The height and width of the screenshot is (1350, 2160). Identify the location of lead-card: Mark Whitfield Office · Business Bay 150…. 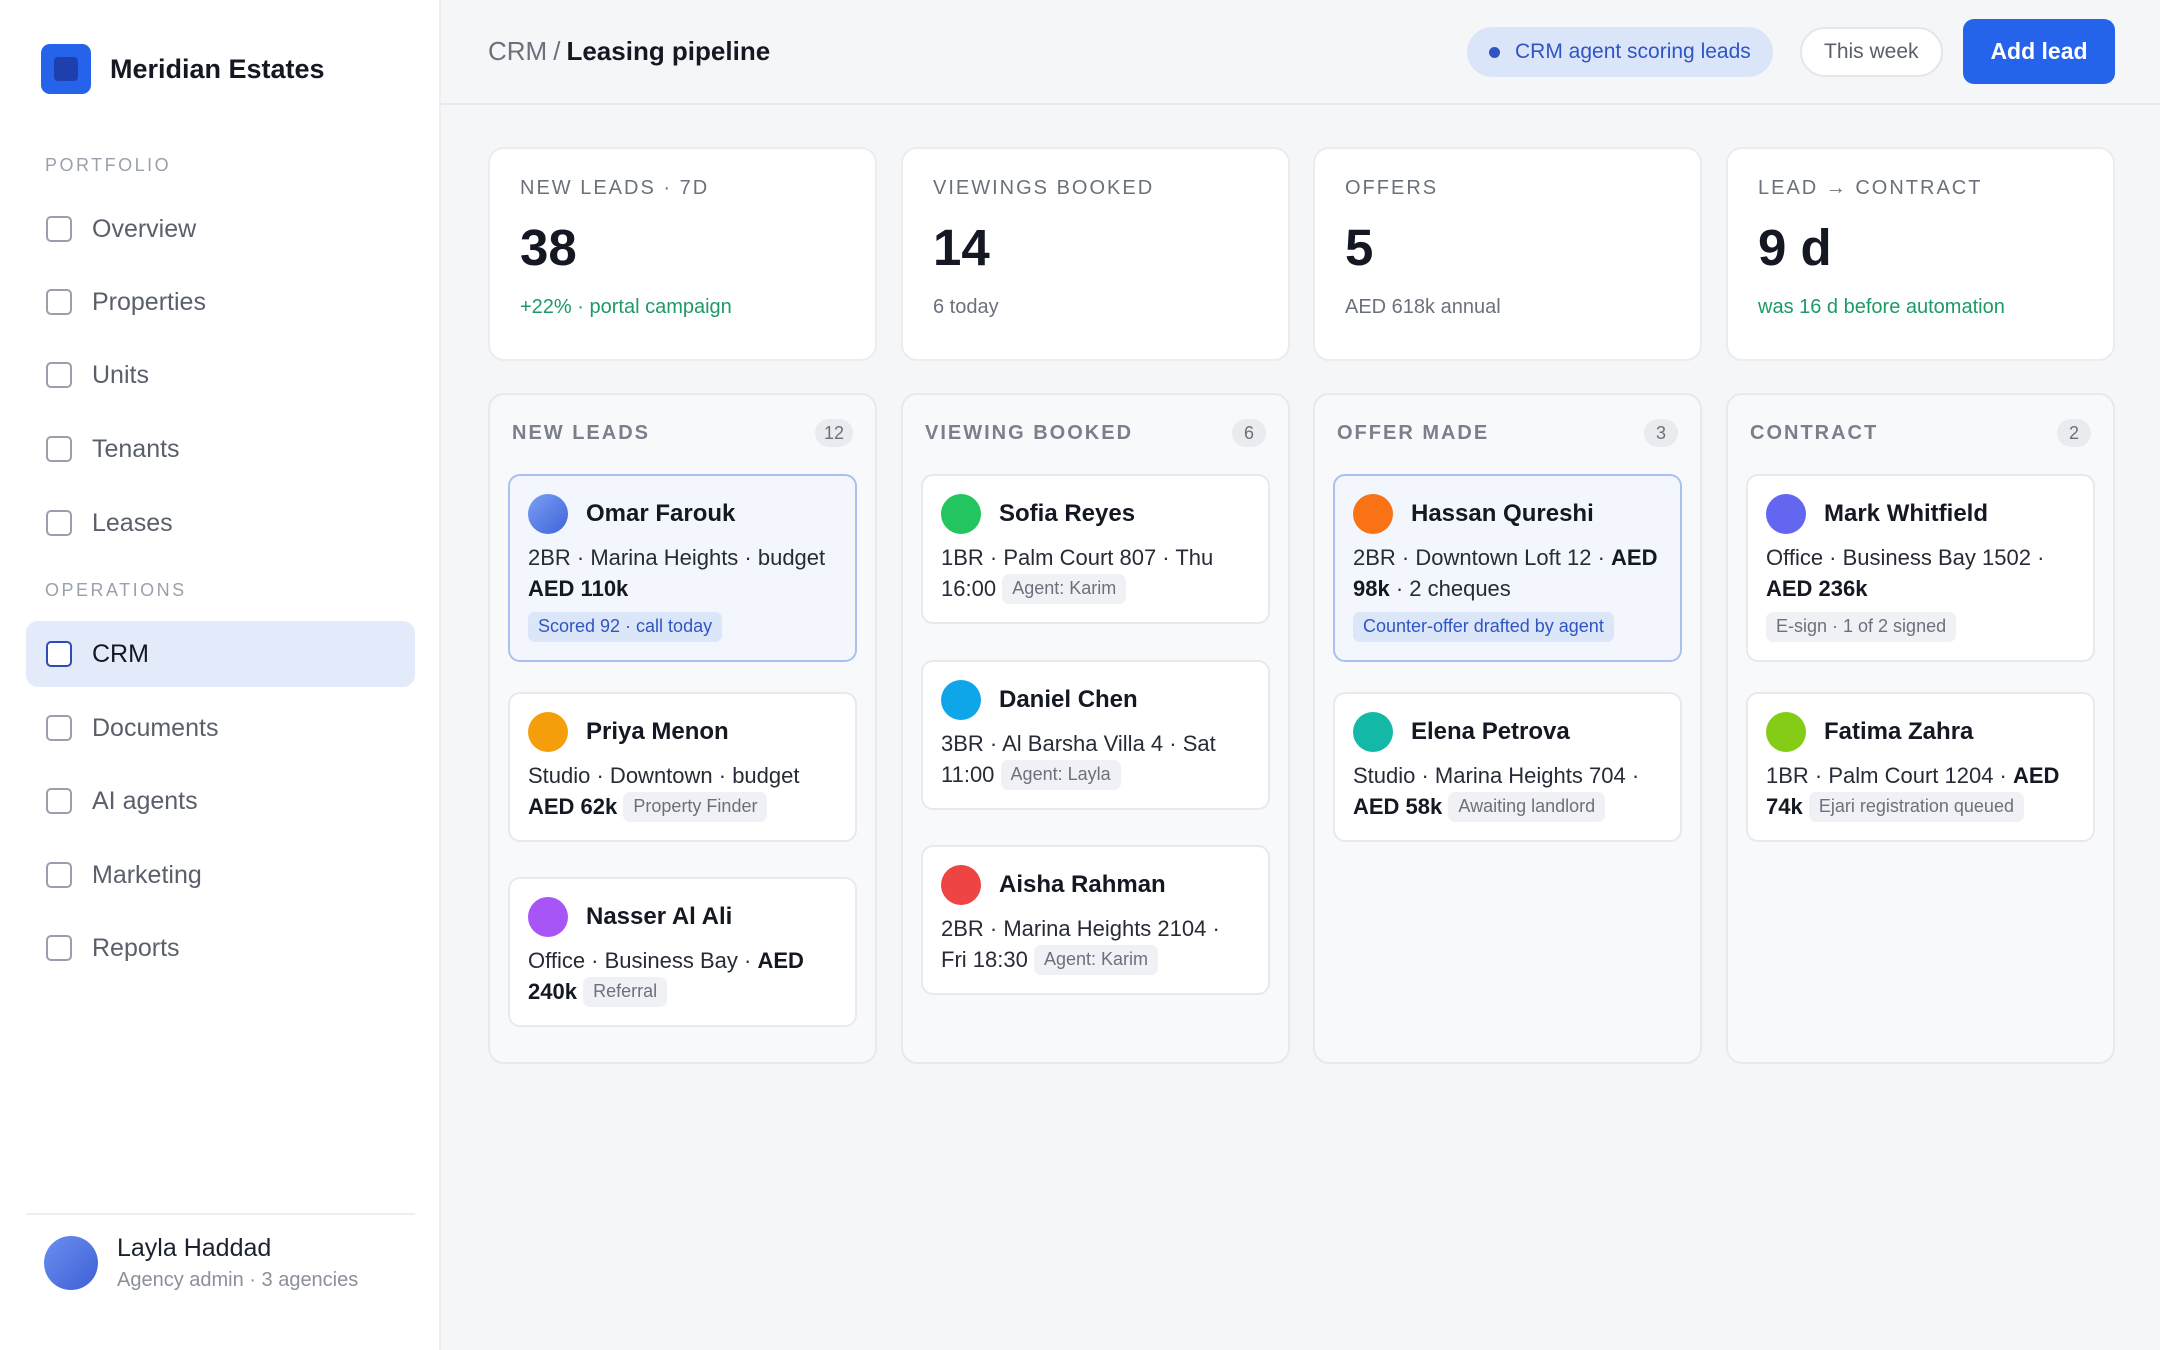
(1920, 568).